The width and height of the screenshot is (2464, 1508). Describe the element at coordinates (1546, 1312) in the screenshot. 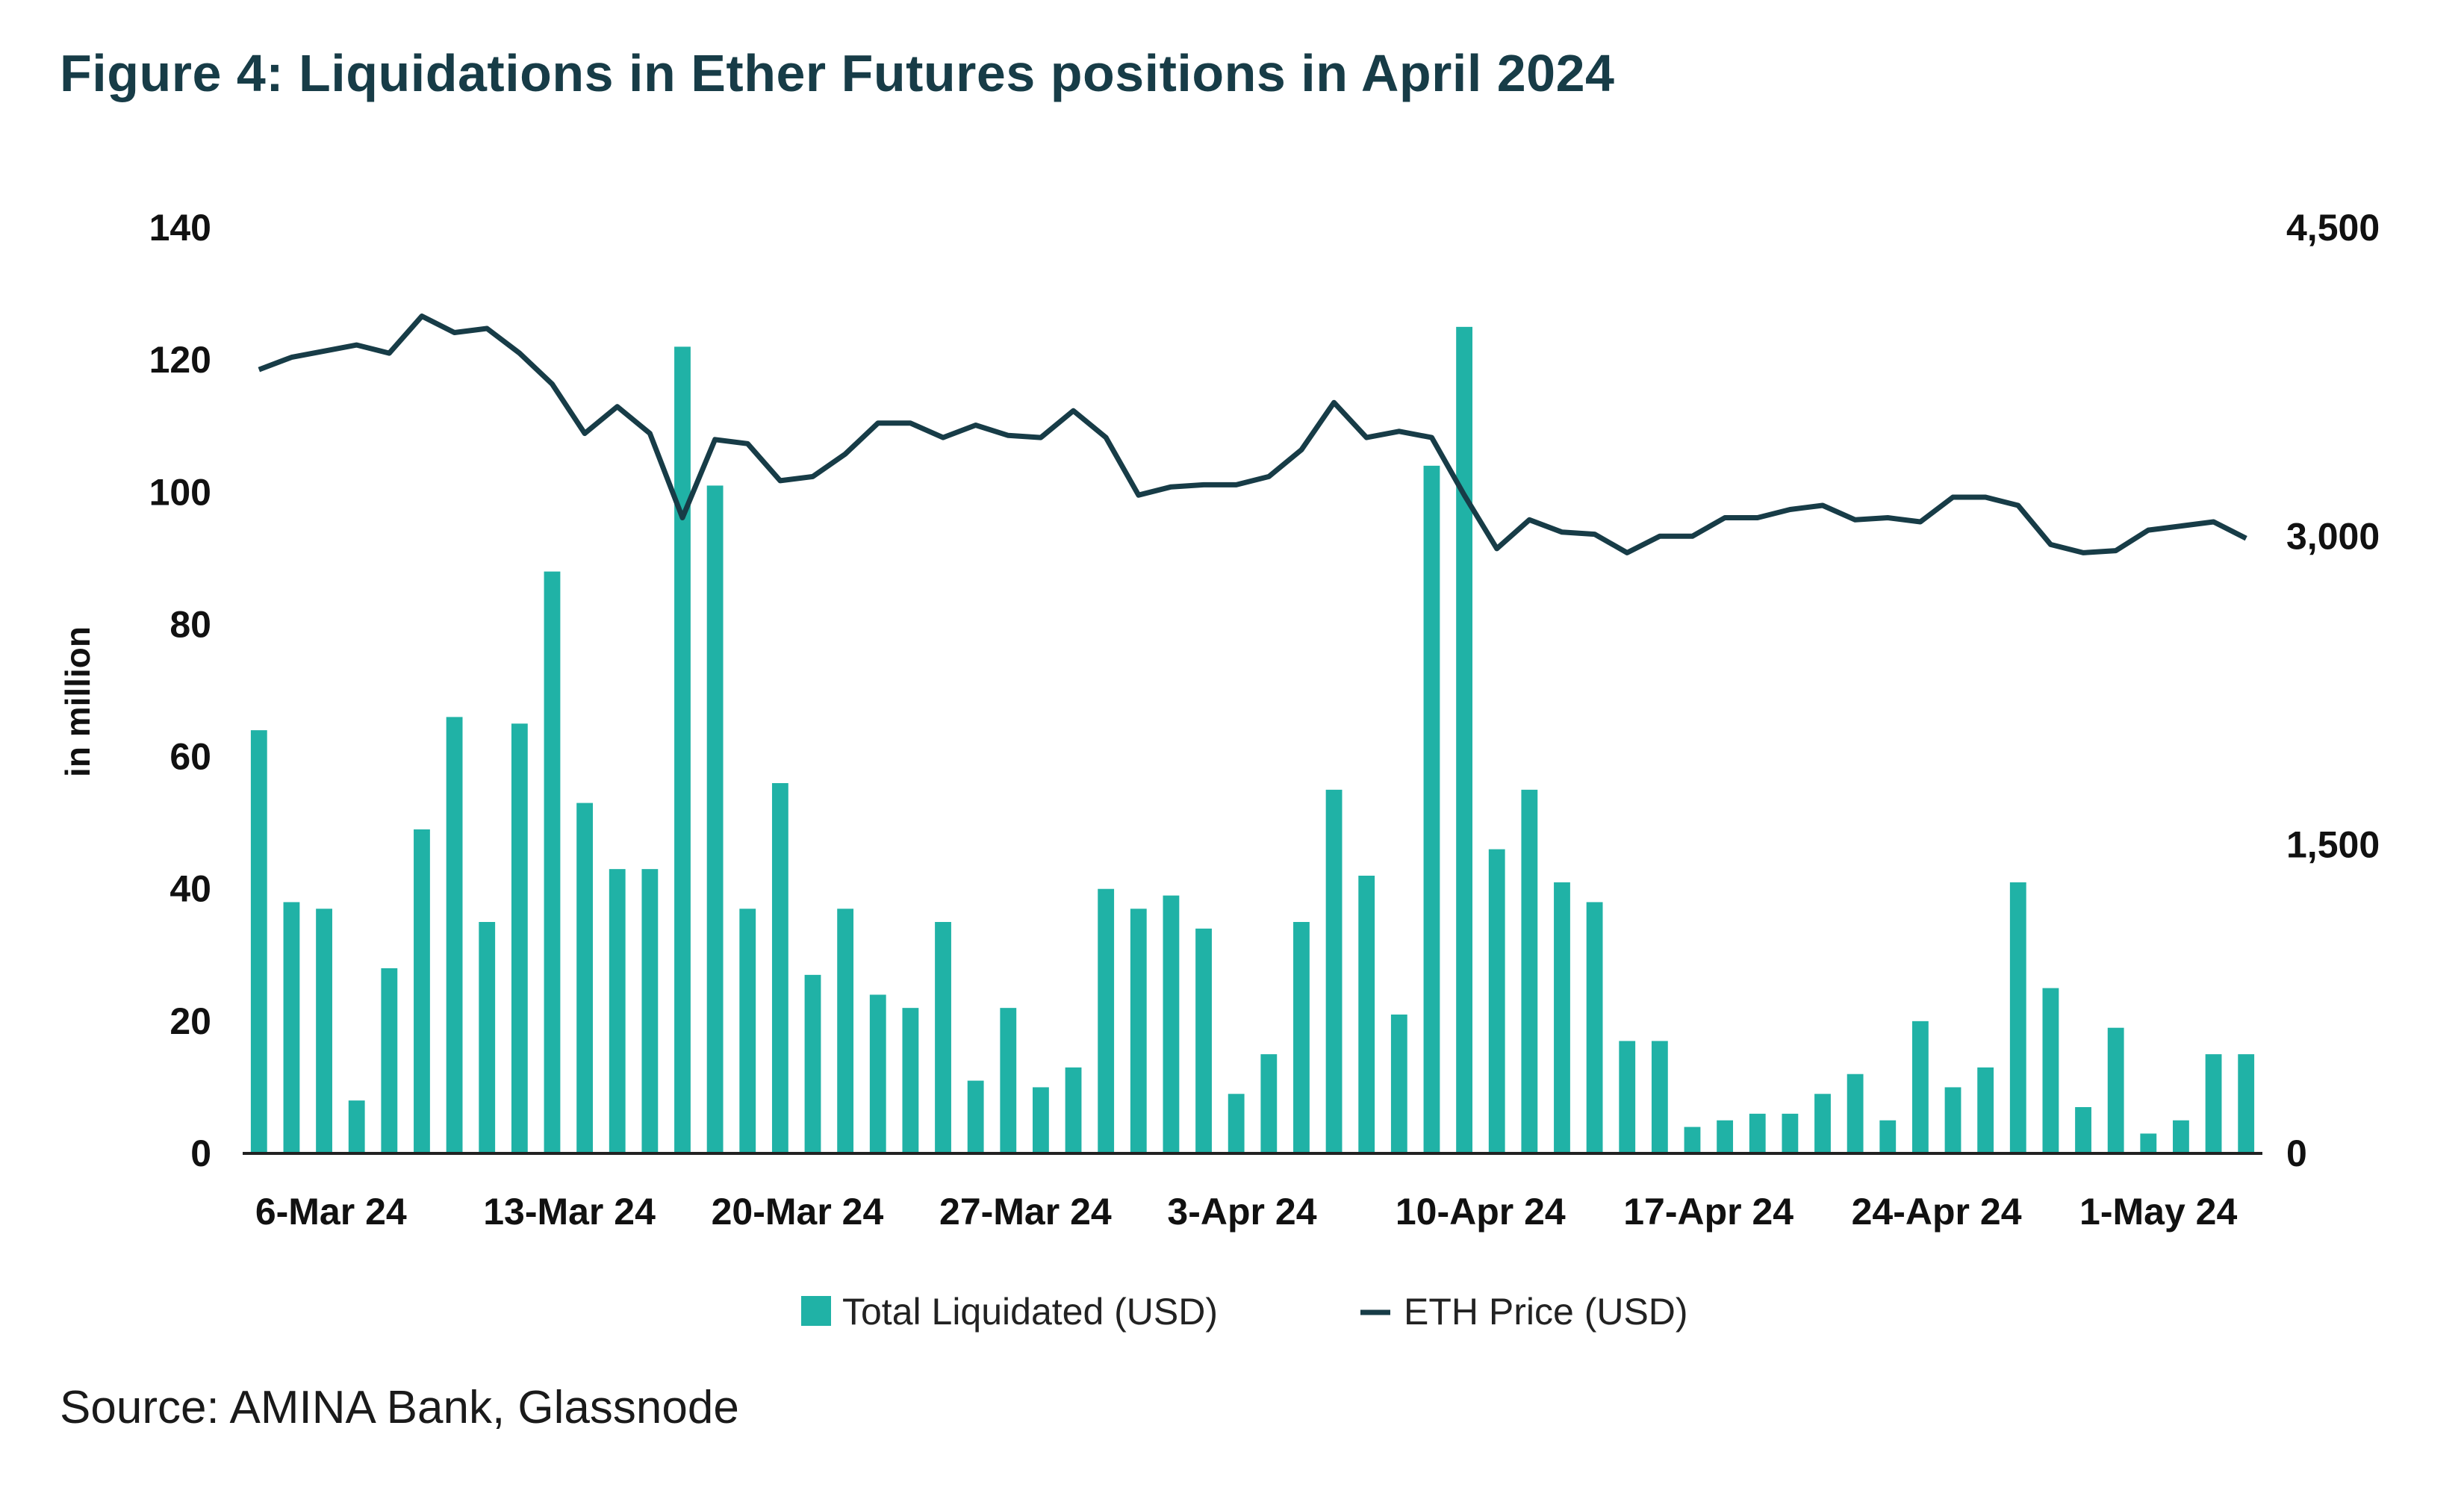

I see `legend-label-eth-price: ETH Price (USD)` at that location.